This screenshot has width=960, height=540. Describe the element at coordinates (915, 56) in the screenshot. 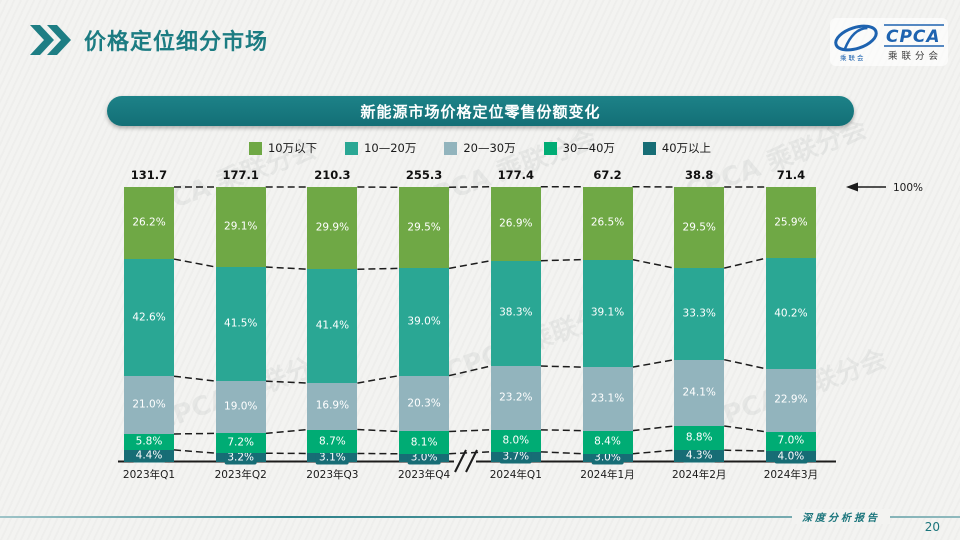

I see `logo-cn: 乘联分会` at that location.